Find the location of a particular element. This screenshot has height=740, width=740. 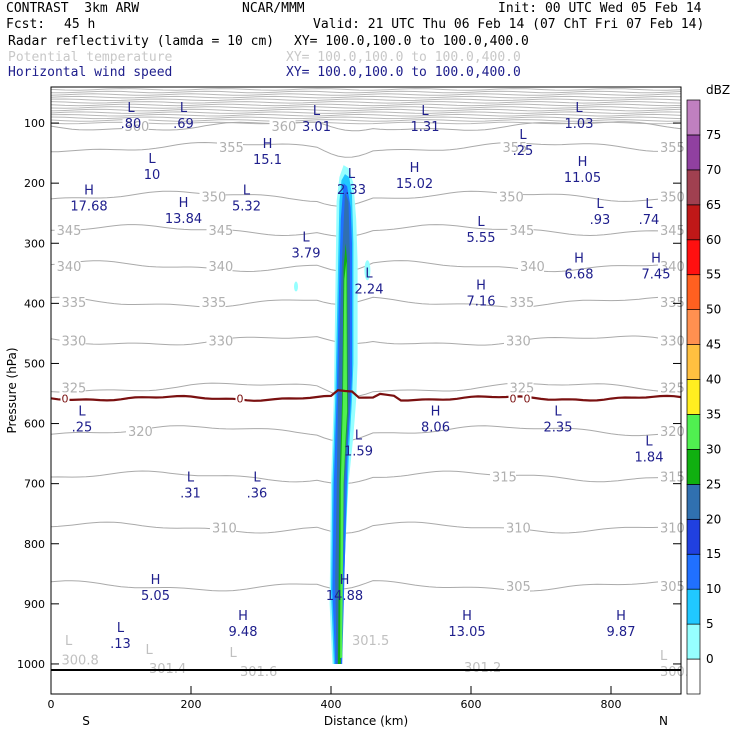

wind-extremum-value: 10 is located at coordinates (152, 175).